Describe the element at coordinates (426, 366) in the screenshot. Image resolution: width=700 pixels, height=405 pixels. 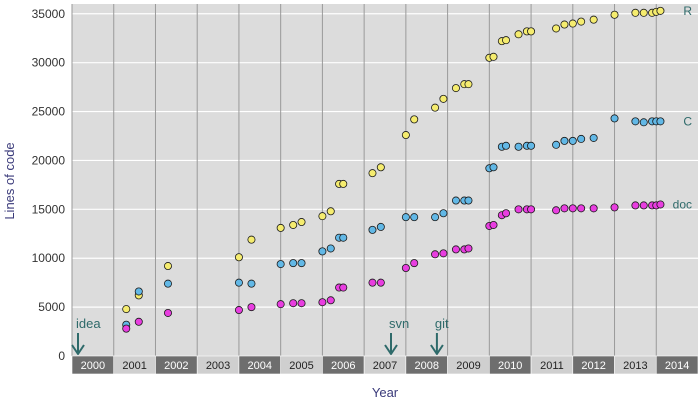
I see `year-label: 2008` at that location.